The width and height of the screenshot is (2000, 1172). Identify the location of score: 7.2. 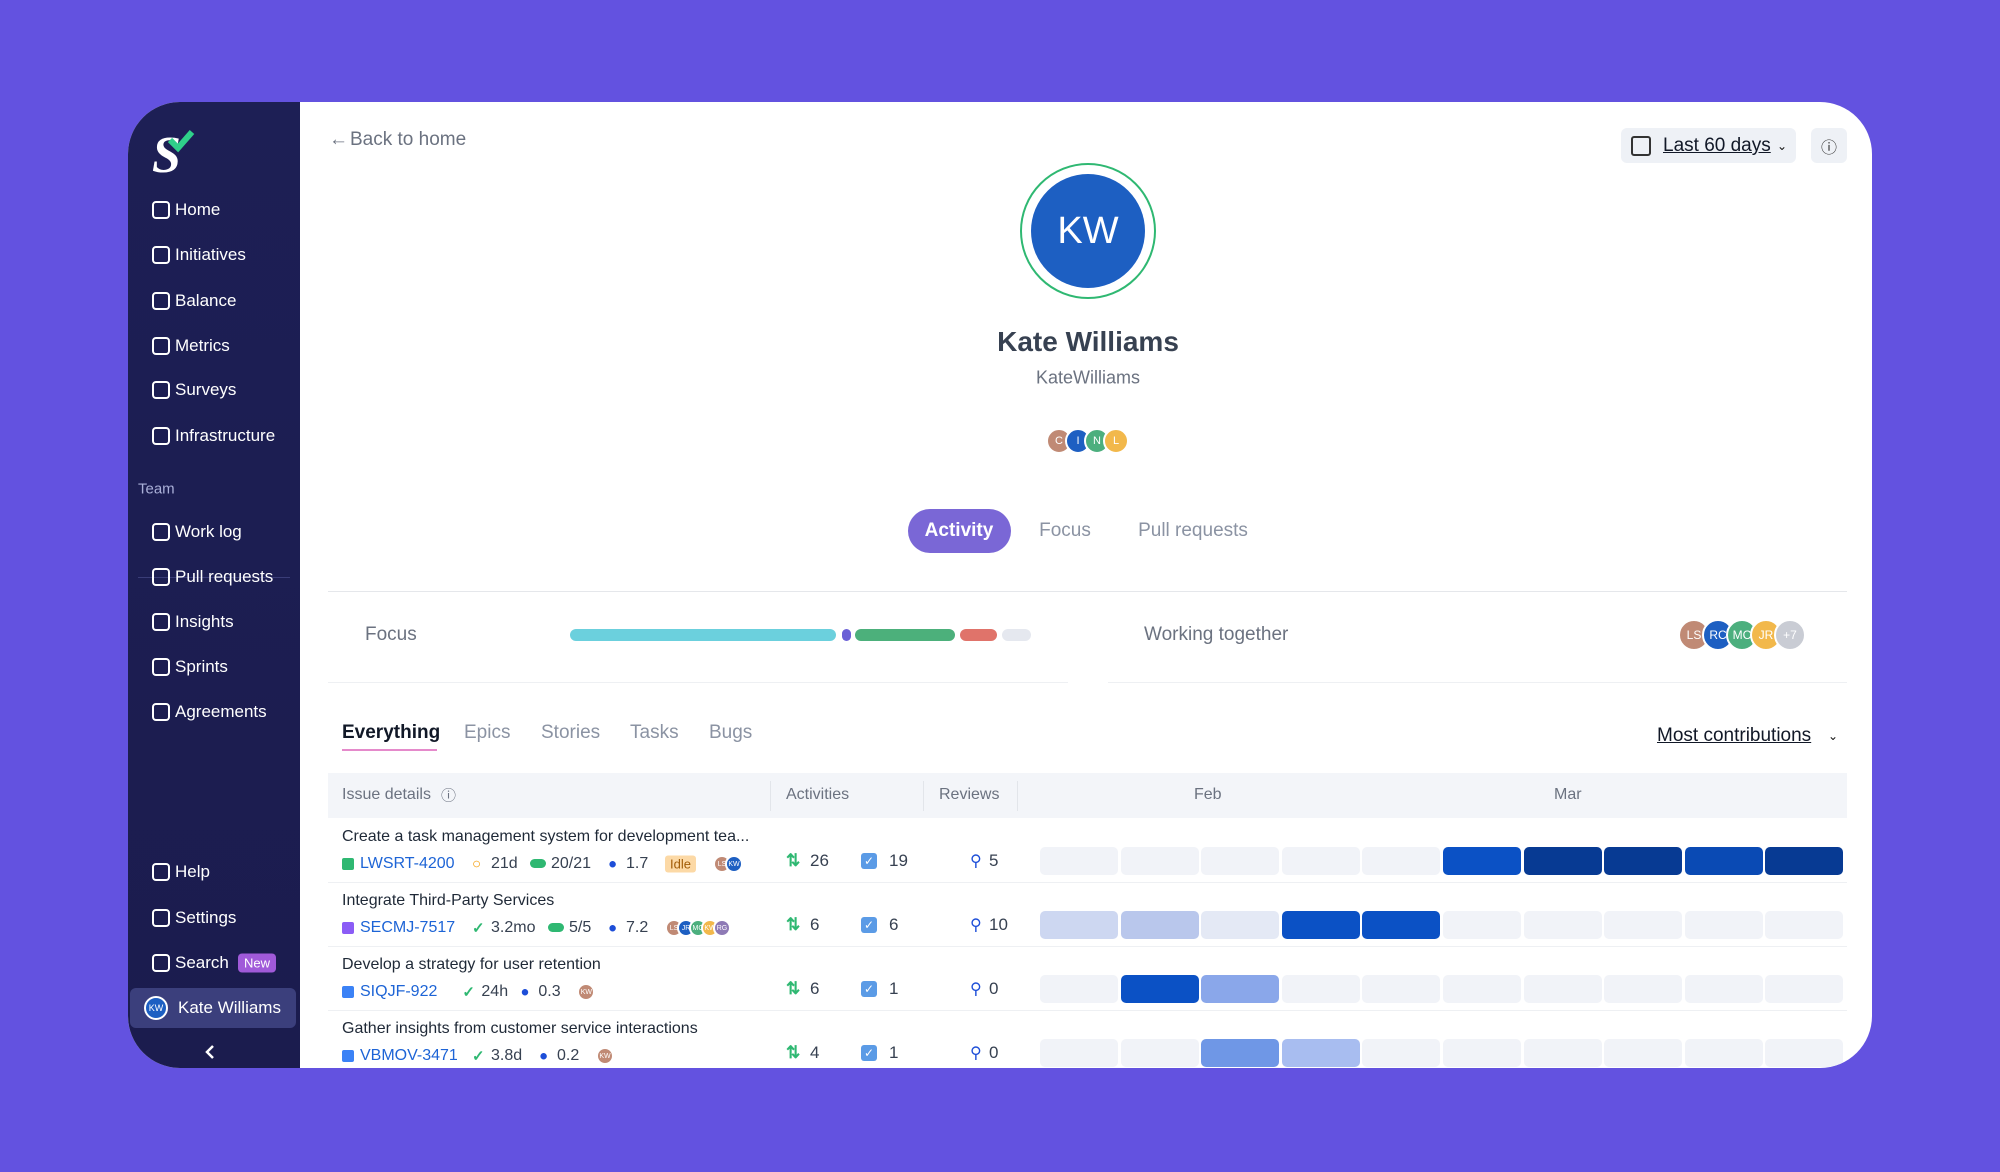
(637, 927).